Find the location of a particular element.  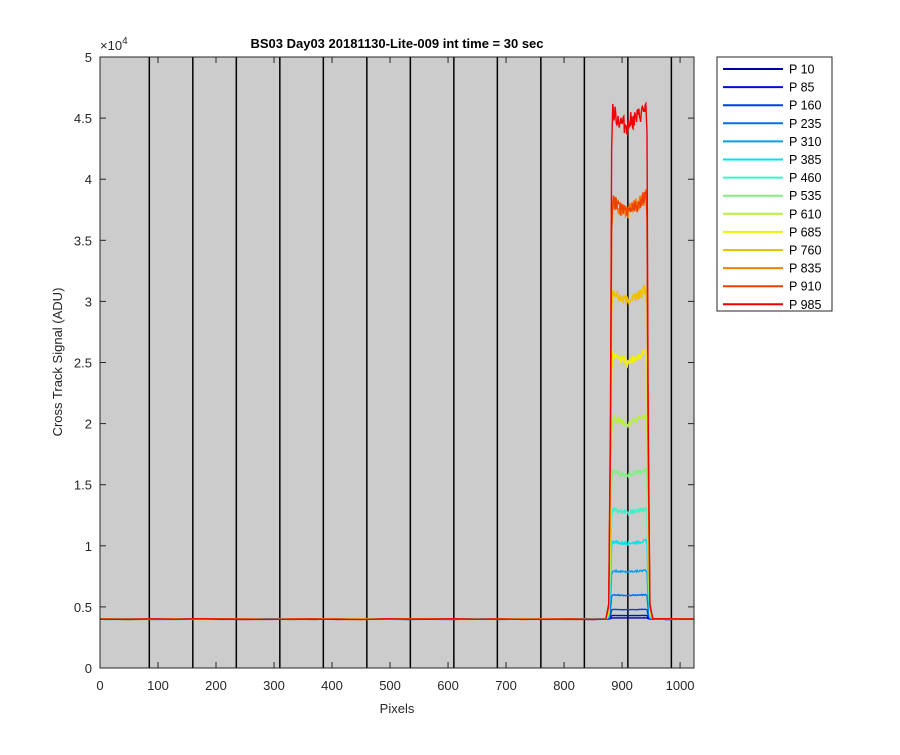

y-tick-label: 1 is located at coordinates (88, 546).